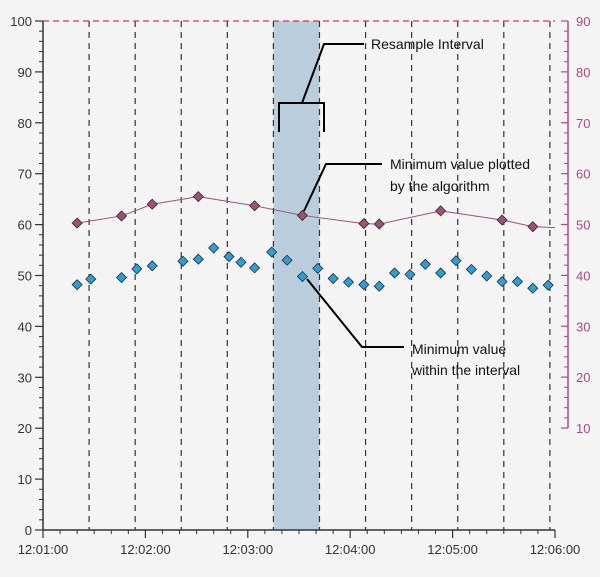 The width and height of the screenshot is (600, 577). Describe the element at coordinates (583, 377) in the screenshot. I see `right-tick-label: 20` at that location.